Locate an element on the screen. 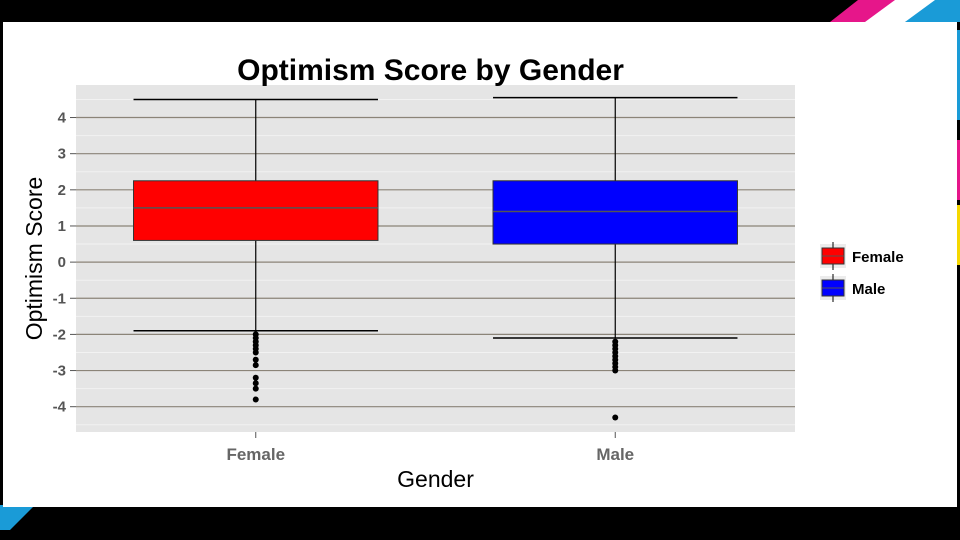 The height and width of the screenshot is (540, 960). y-tick-label: -3 is located at coordinates (59, 371).